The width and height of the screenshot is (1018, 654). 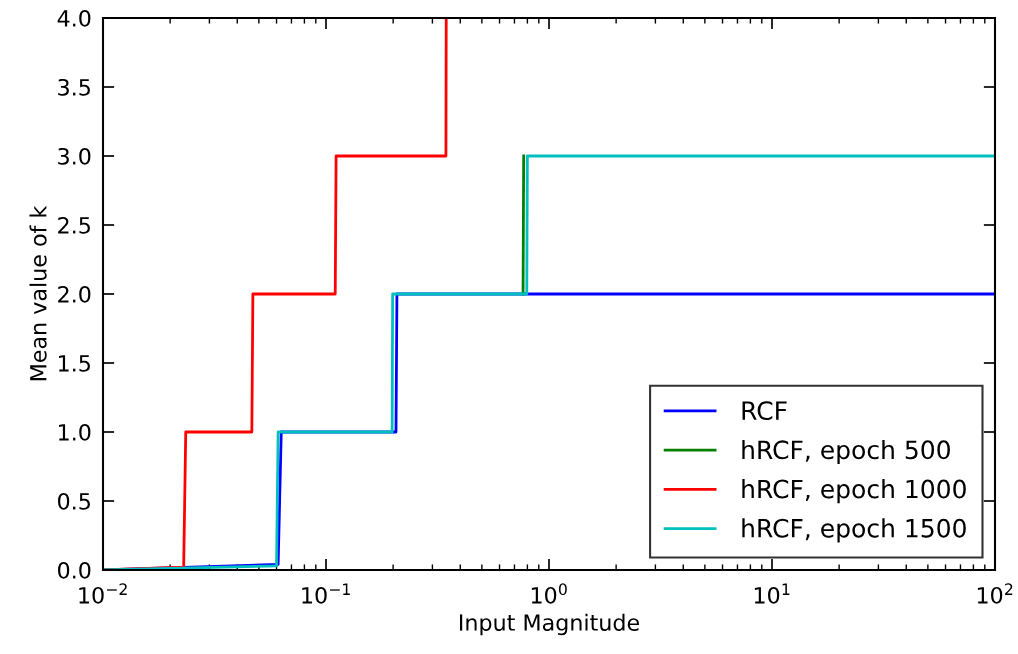 What do you see at coordinates (74, 156) in the screenshot?
I see `y-tick-label: 3.0` at bounding box center [74, 156].